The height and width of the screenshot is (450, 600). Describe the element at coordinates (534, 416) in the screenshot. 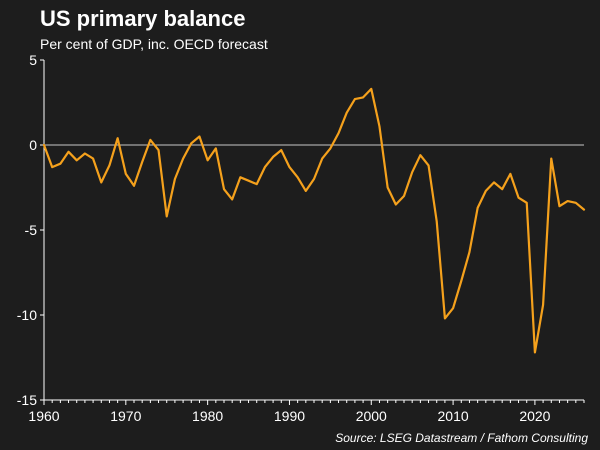

I see `x-tick-label: 2020` at that location.